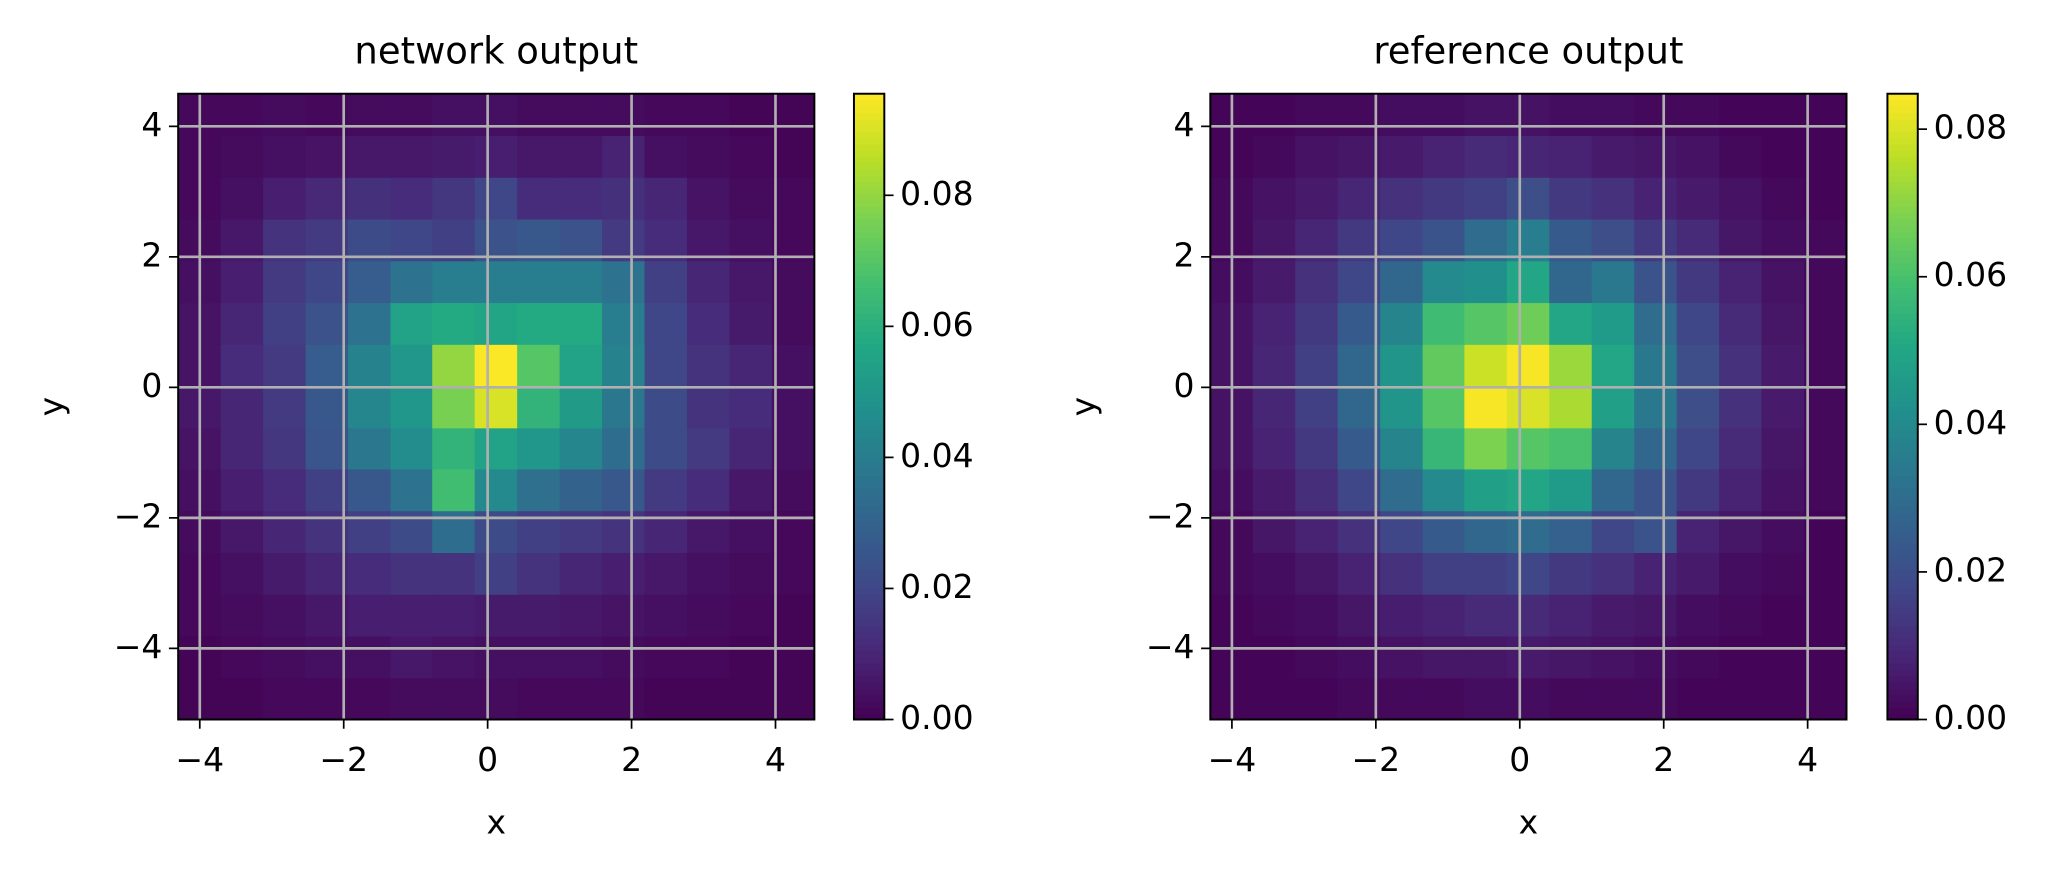  Describe the element at coordinates (1529, 821) in the screenshot. I see `x-axis-label: x` at that location.